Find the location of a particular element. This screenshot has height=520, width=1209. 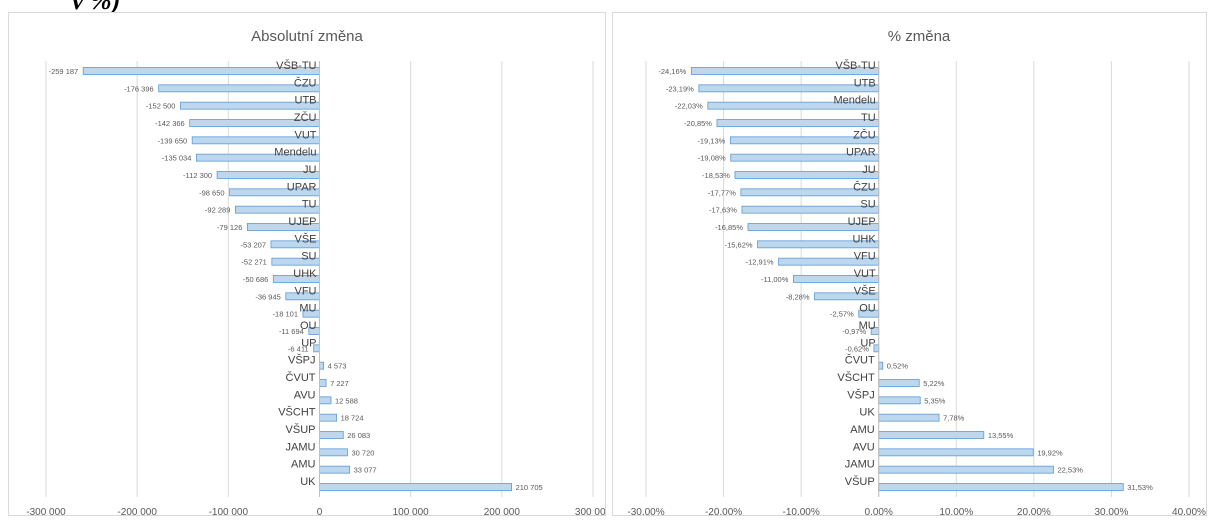

x-tick-label: 200 000 is located at coordinates (502, 511).